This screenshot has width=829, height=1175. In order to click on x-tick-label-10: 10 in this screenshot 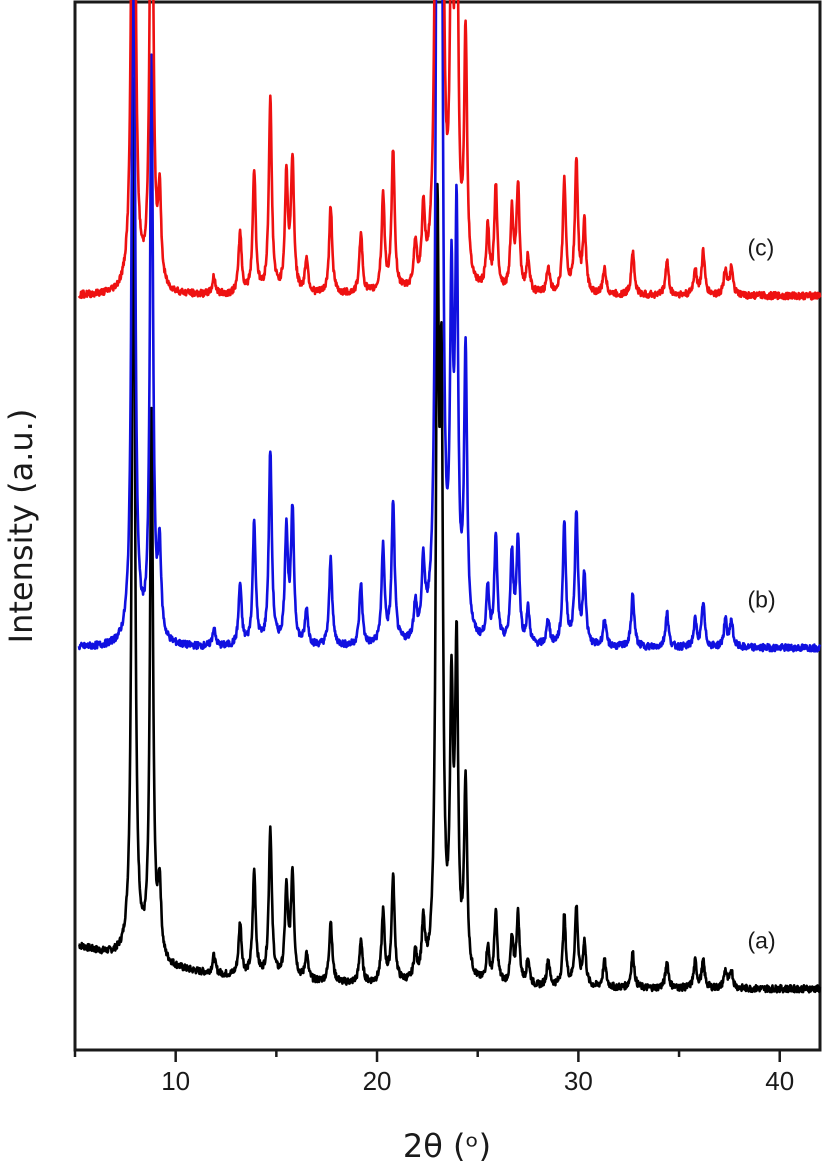, I will do `click(175, 1081)`.